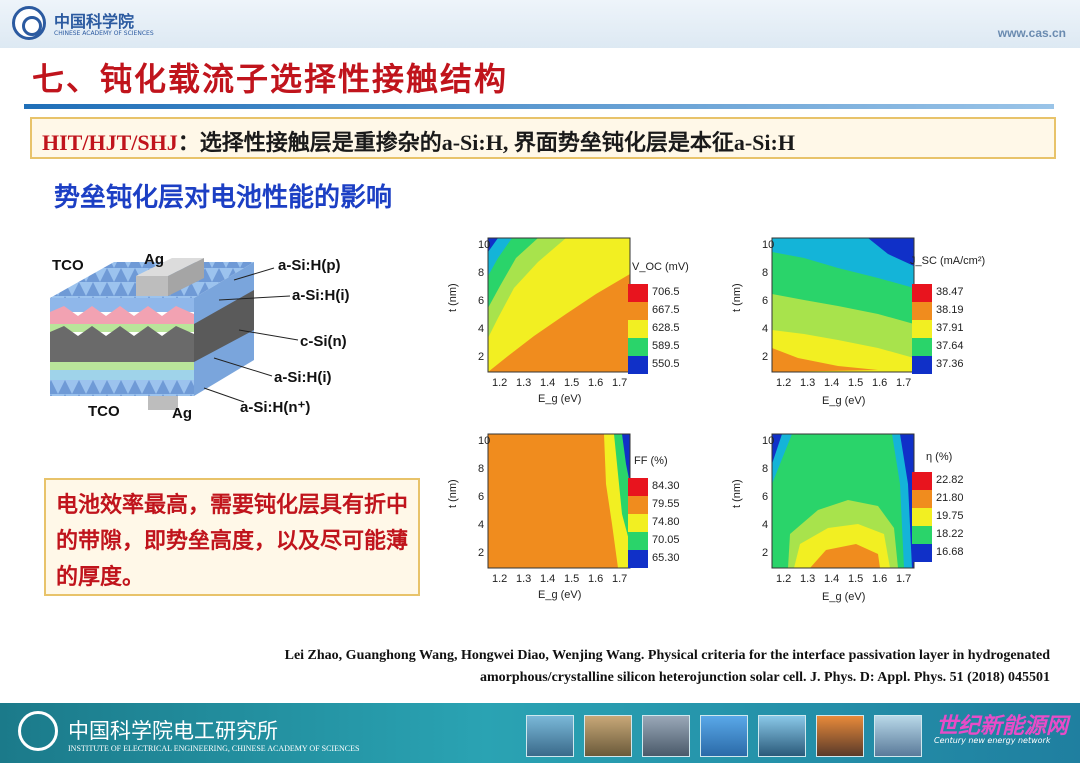  What do you see at coordinates (163, 403) in the screenshot?
I see `ag-bottom-finger` at bounding box center [163, 403].